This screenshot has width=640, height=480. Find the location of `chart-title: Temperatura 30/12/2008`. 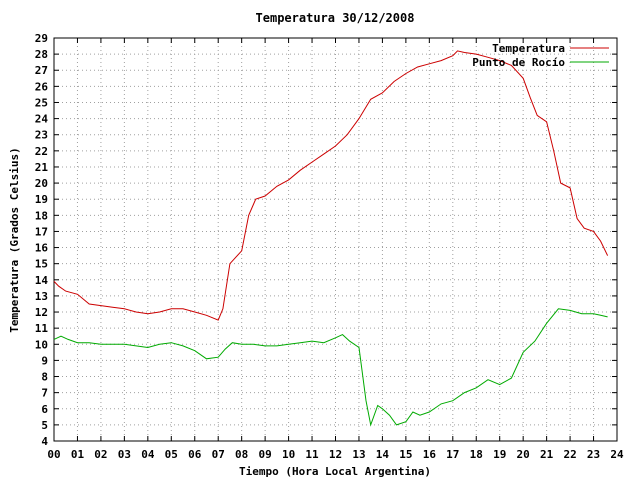

chart-title: Temperatura 30/12/2008 is located at coordinates (335, 18).